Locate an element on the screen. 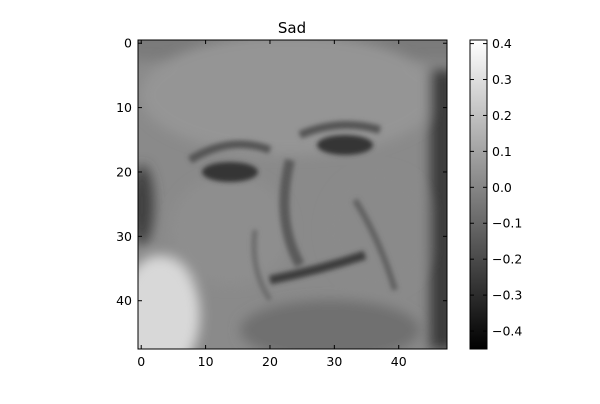 This screenshot has height=404, width=600. image-eye-left is located at coordinates (230, 172).